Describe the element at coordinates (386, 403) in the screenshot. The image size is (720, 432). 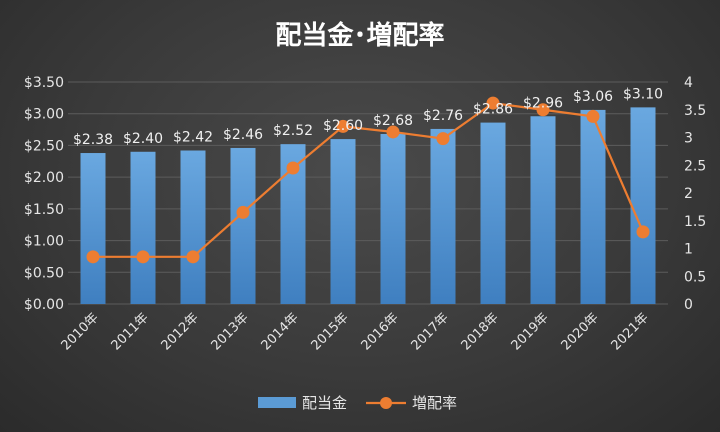
I see `legend-marker-line` at that location.